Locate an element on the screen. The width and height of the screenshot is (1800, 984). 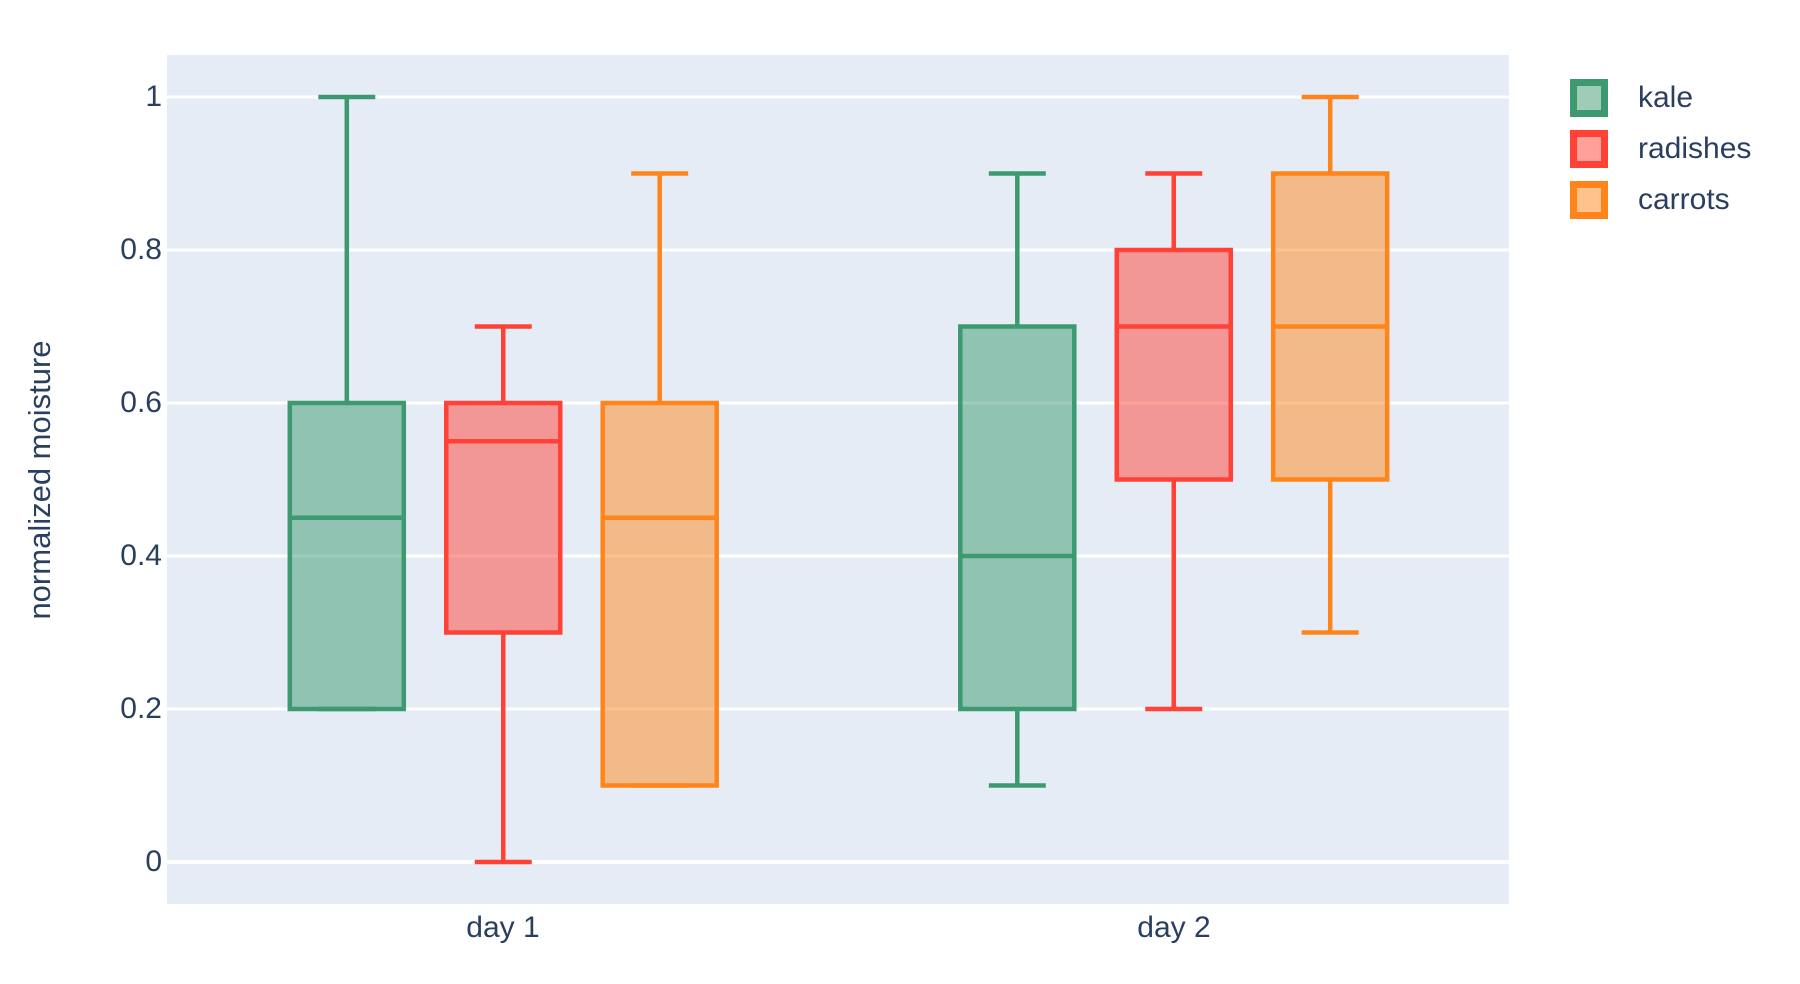
legend: kale radishes carrots is located at coordinates (1660, 148).